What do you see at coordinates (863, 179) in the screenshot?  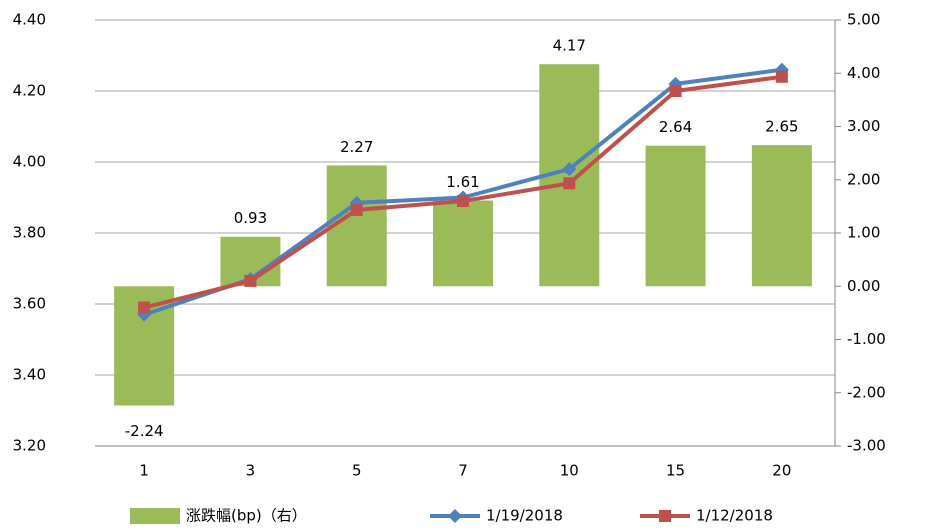 I see `y2-tick-label: 2.00` at bounding box center [863, 179].